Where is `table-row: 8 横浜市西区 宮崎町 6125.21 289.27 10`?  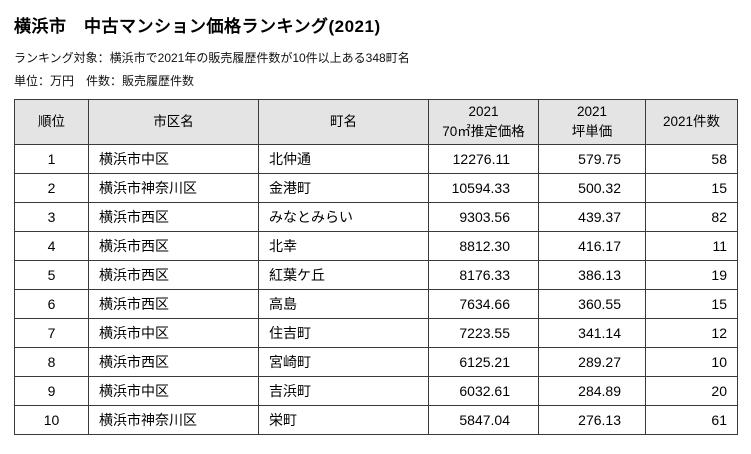 table-row: 8 横浜市西区 宮崎町 6125.21 289.27 10 is located at coordinates (376, 362).